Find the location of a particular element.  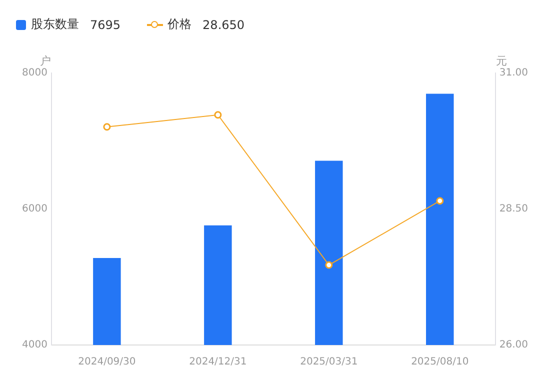

y-axis-title: 户 is located at coordinates (45, 61).